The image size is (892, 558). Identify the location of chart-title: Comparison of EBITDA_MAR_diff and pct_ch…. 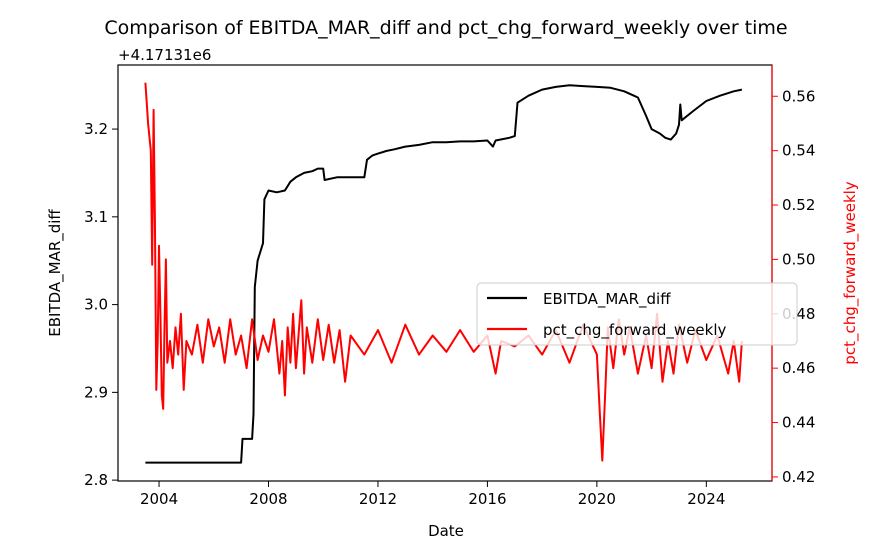
(445, 28).